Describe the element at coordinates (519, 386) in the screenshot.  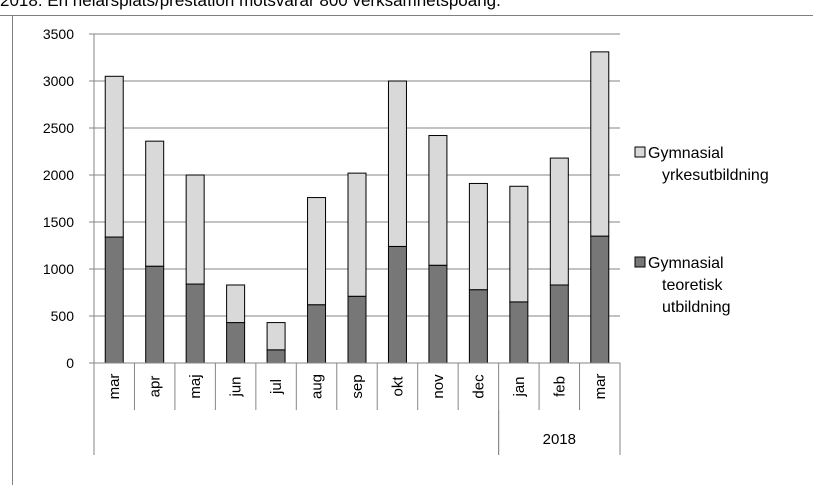
I see `x-tick-label: jan` at that location.